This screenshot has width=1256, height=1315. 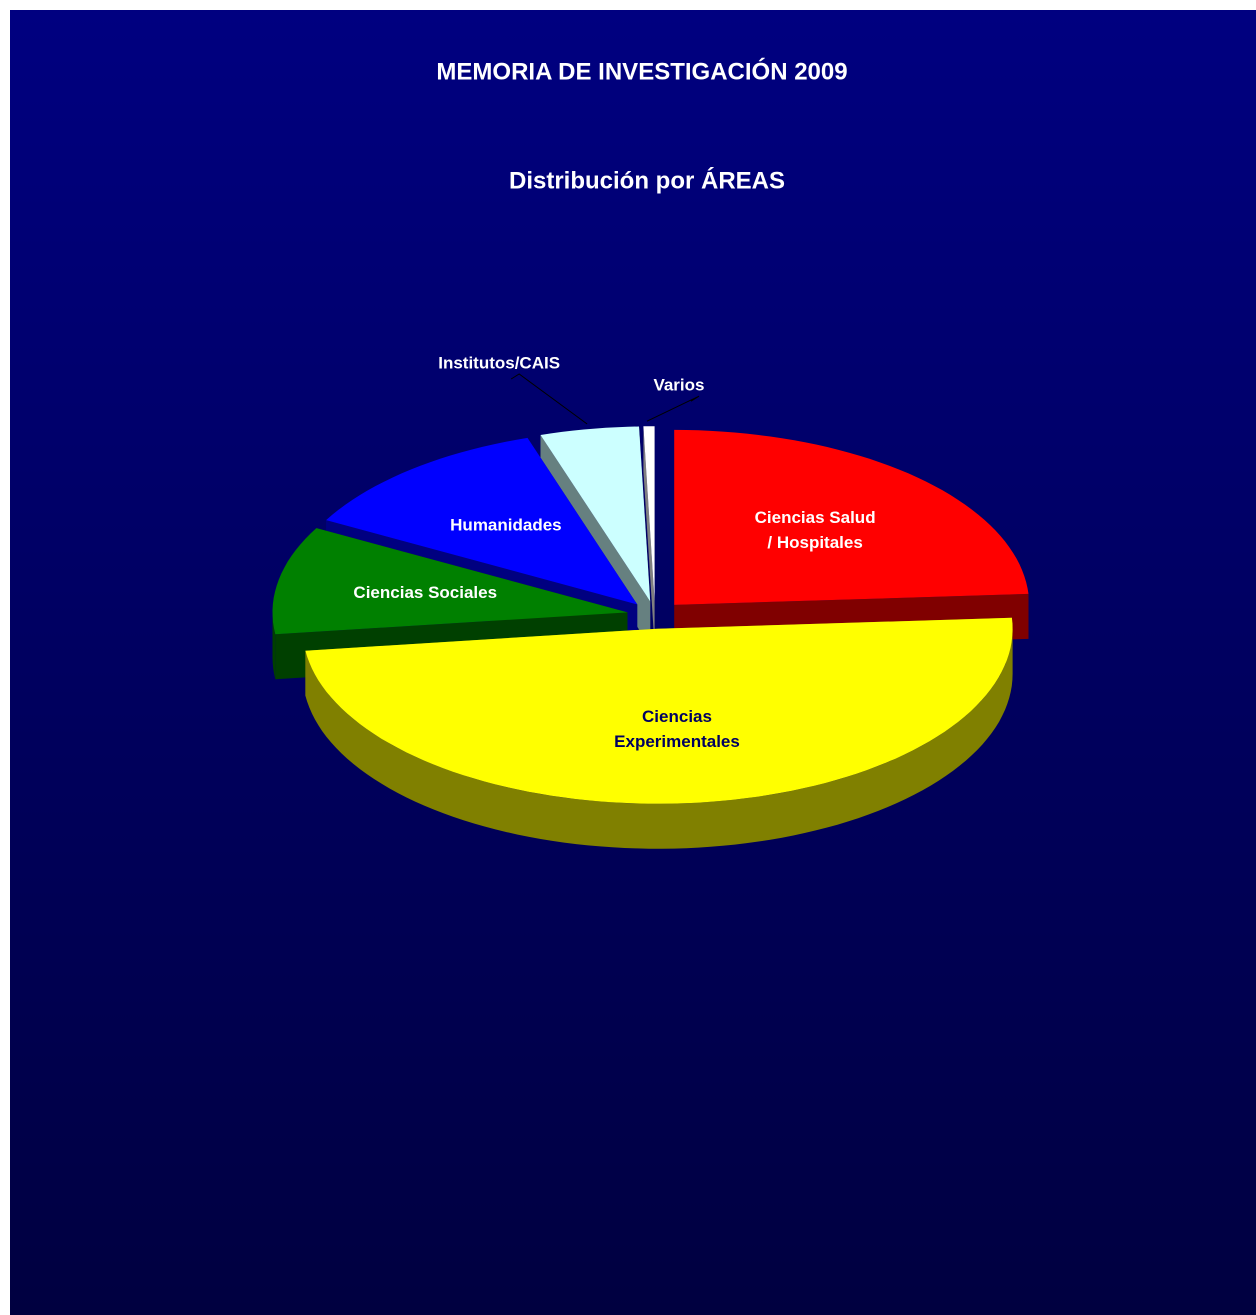 I want to click on slice-label: Humanidades, so click(x=505, y=525).